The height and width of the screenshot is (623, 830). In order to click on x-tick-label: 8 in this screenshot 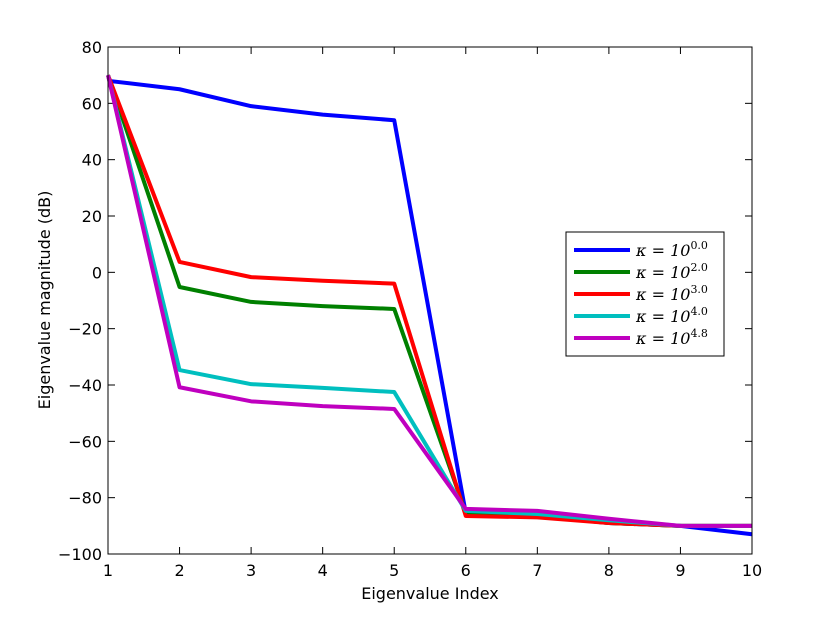, I will do `click(609, 570)`.